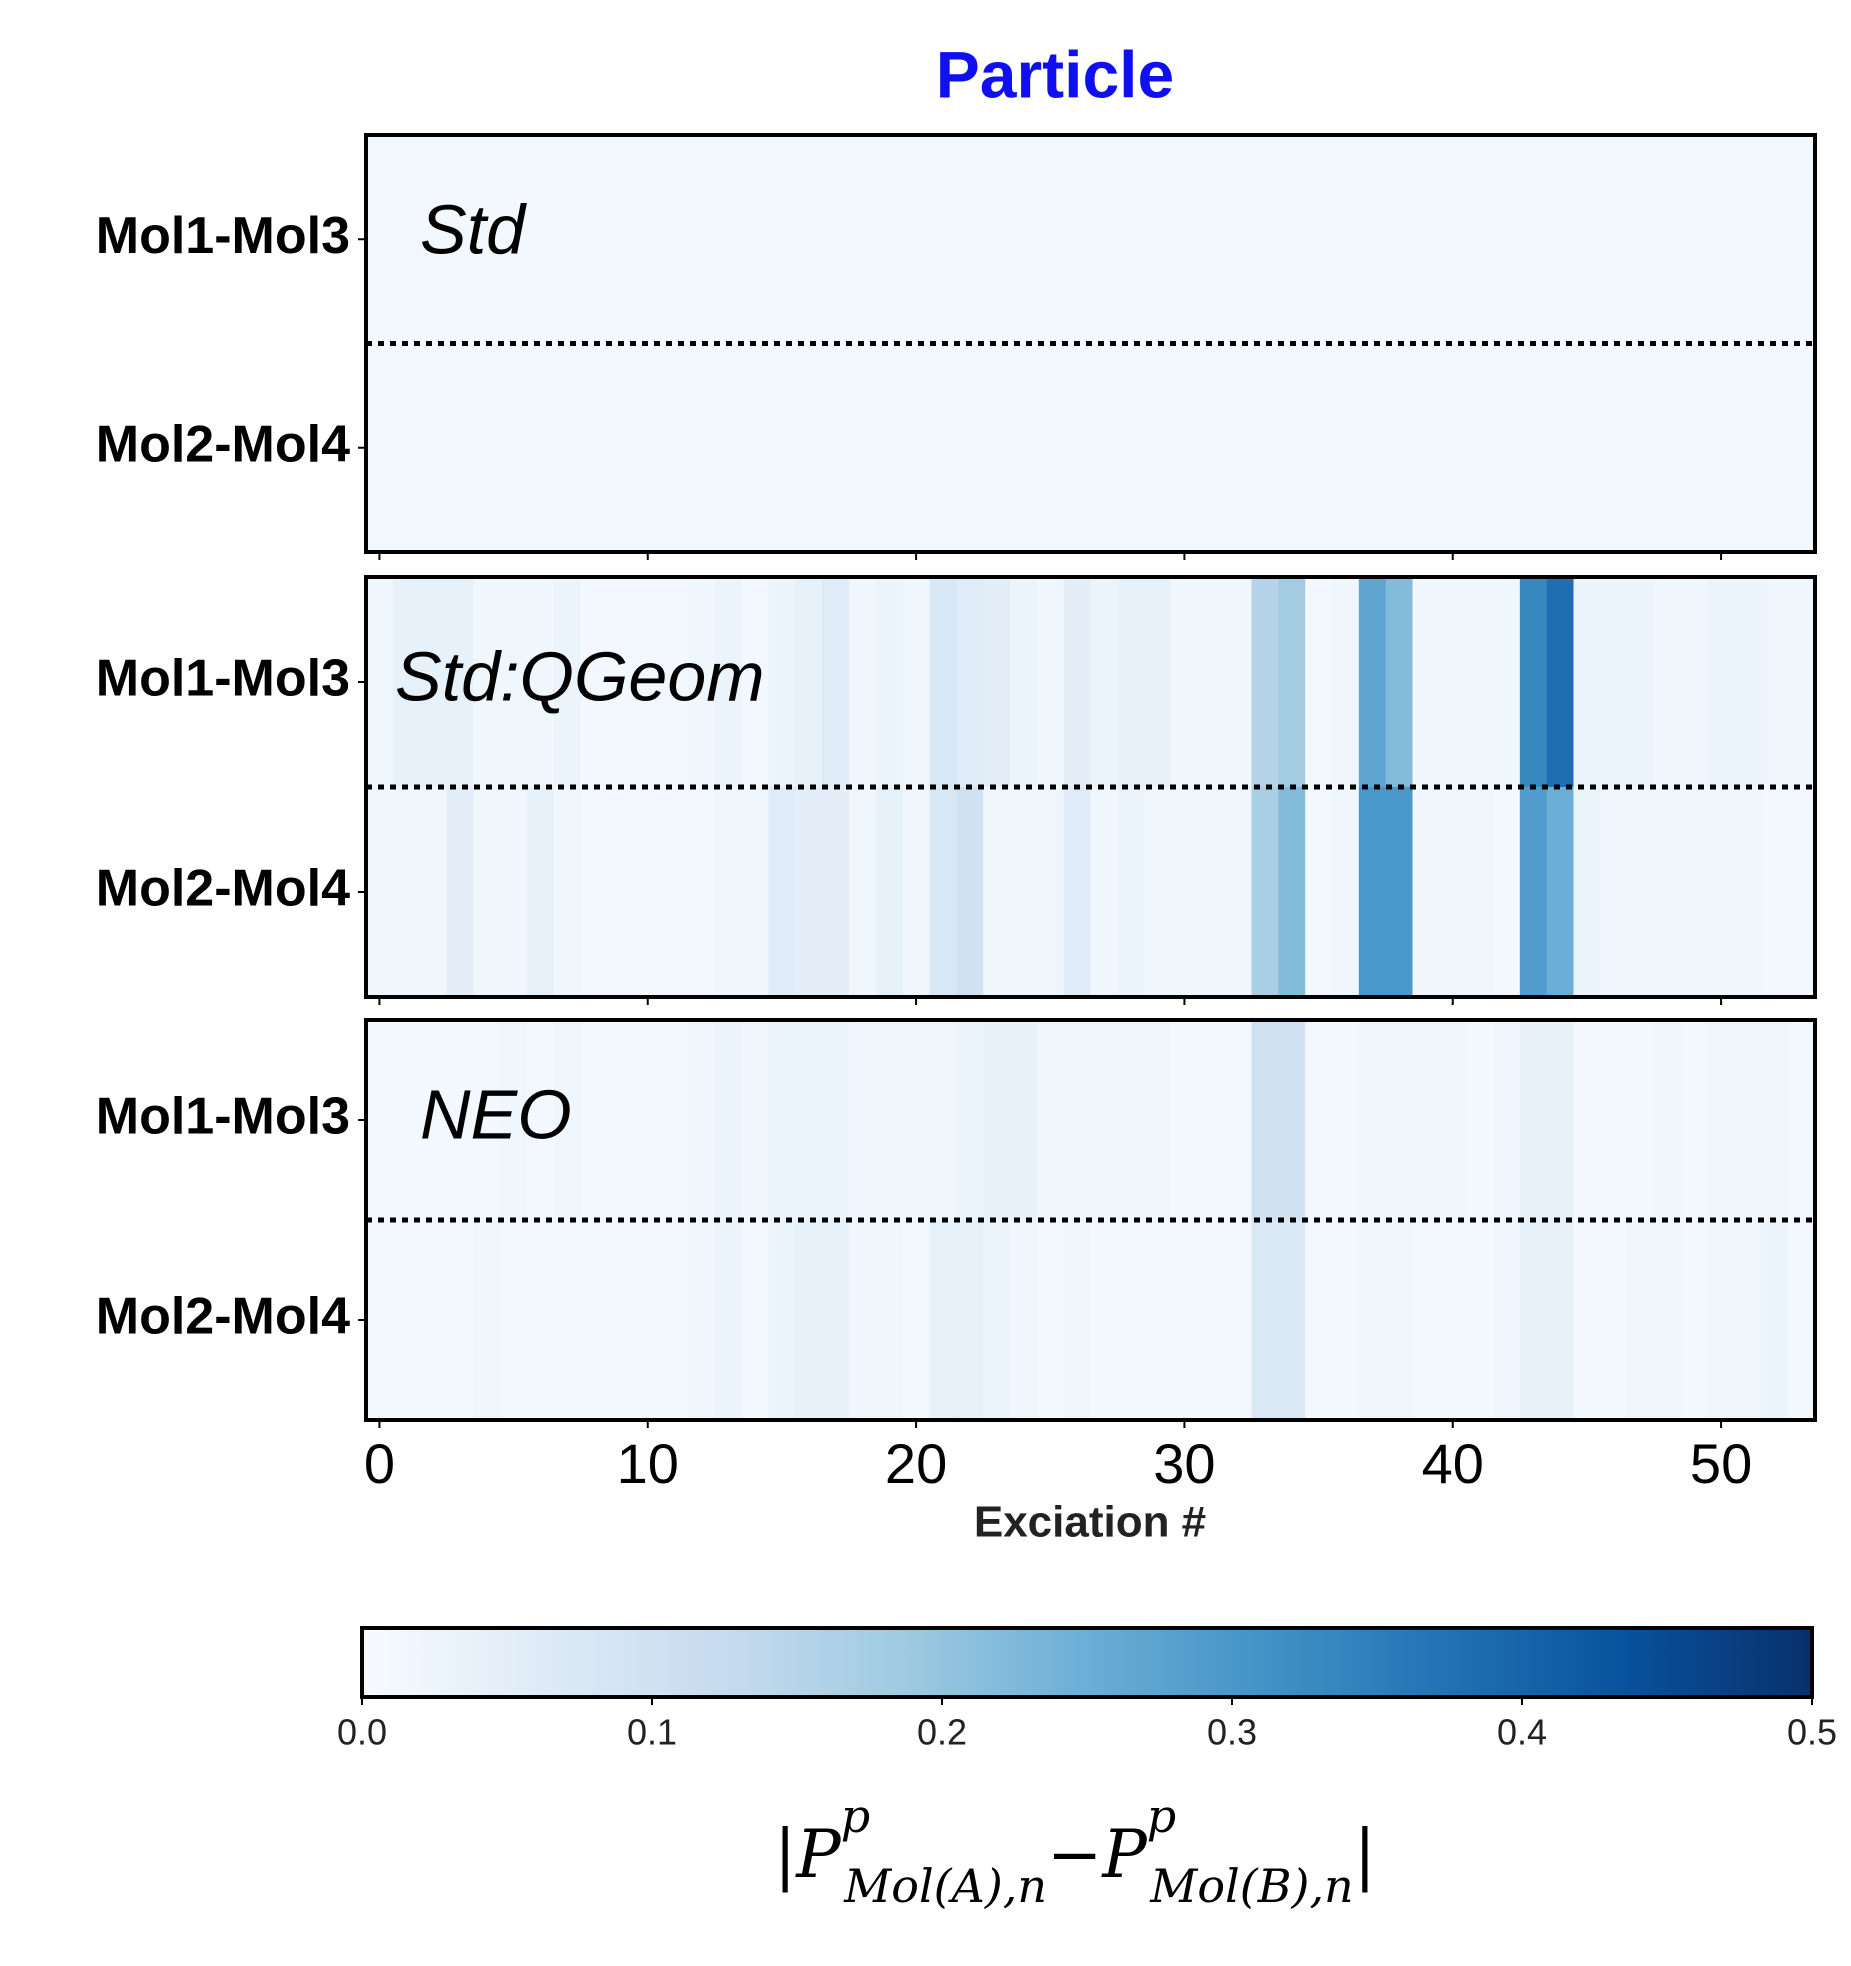 This screenshot has width=1851, height=1966. What do you see at coordinates (648, 1463) in the screenshot?
I see `x-tick-label: 10` at bounding box center [648, 1463].